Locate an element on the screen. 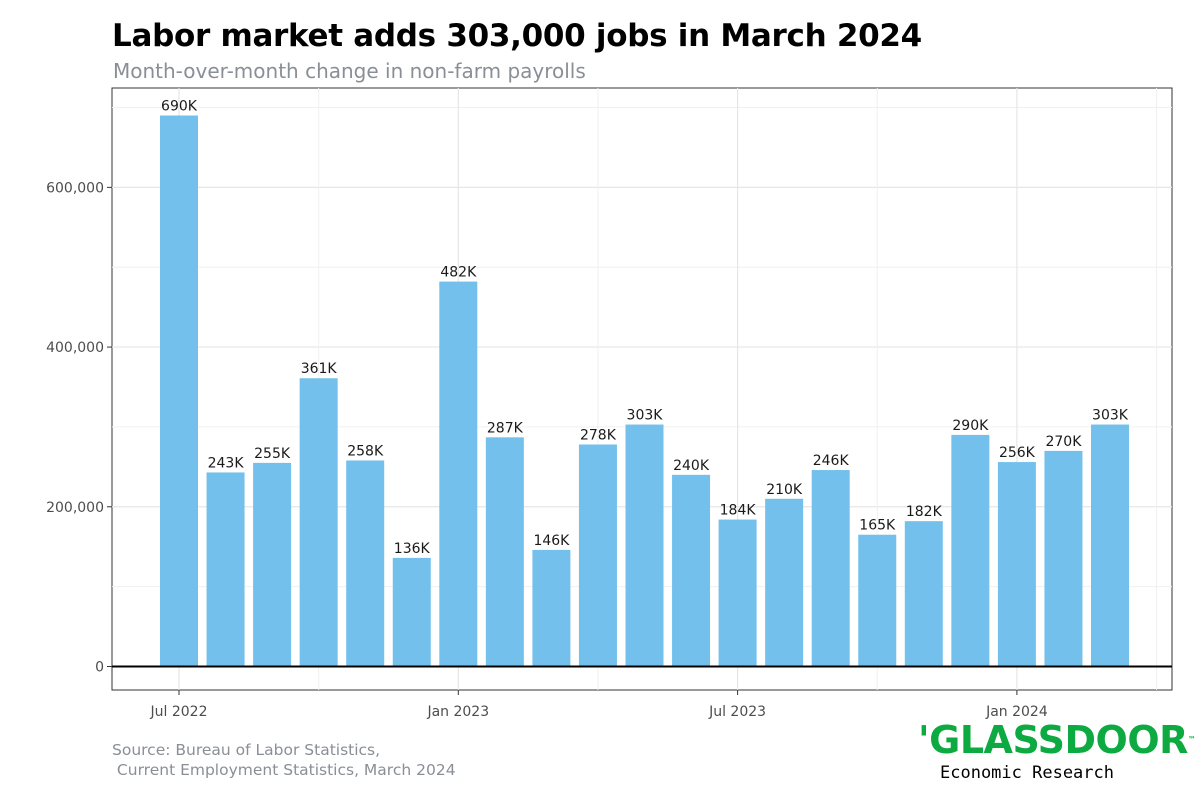  trademark-symbol: ™ is located at coordinates (1191, 739).